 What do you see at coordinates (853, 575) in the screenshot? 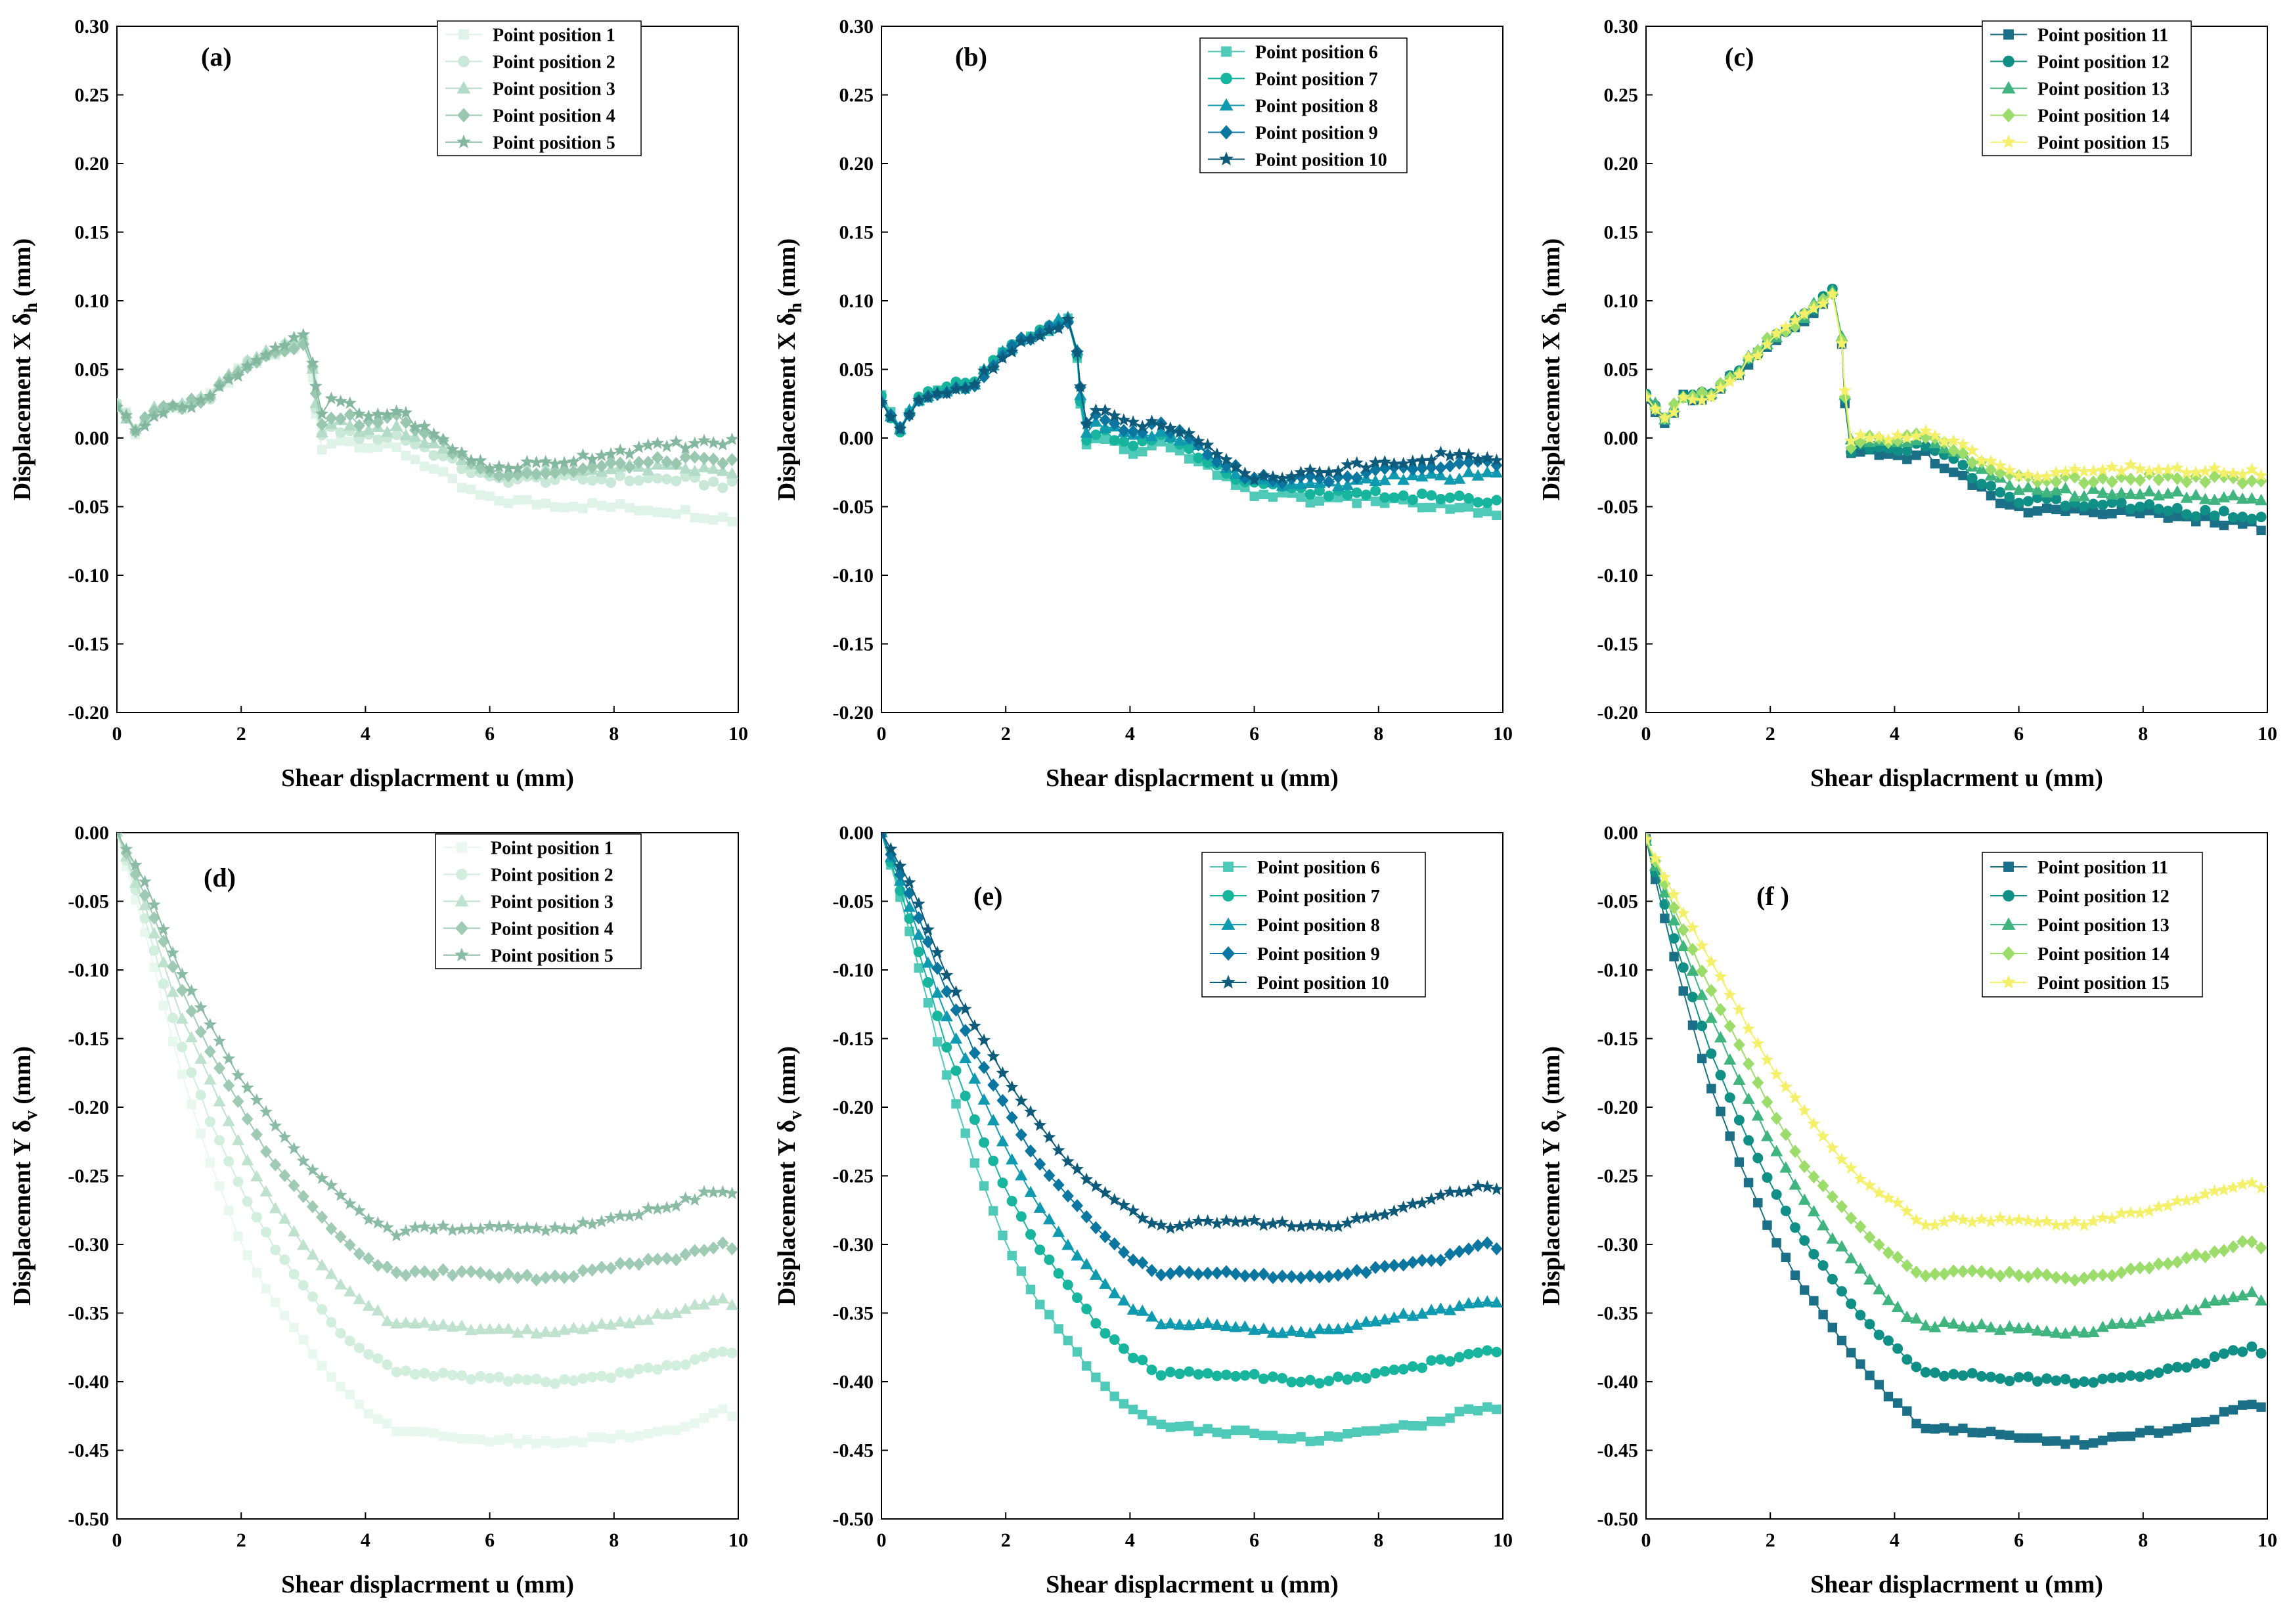
I see `y-tick-label: -0.10` at bounding box center [853, 575].